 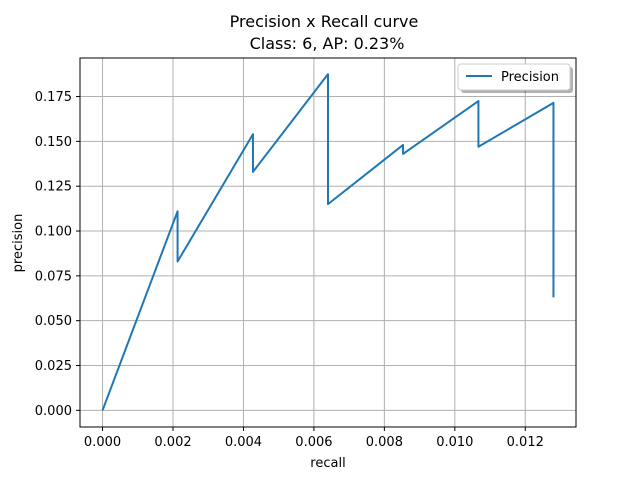 I want to click on x-tick-label: 0.010, so click(x=454, y=442).